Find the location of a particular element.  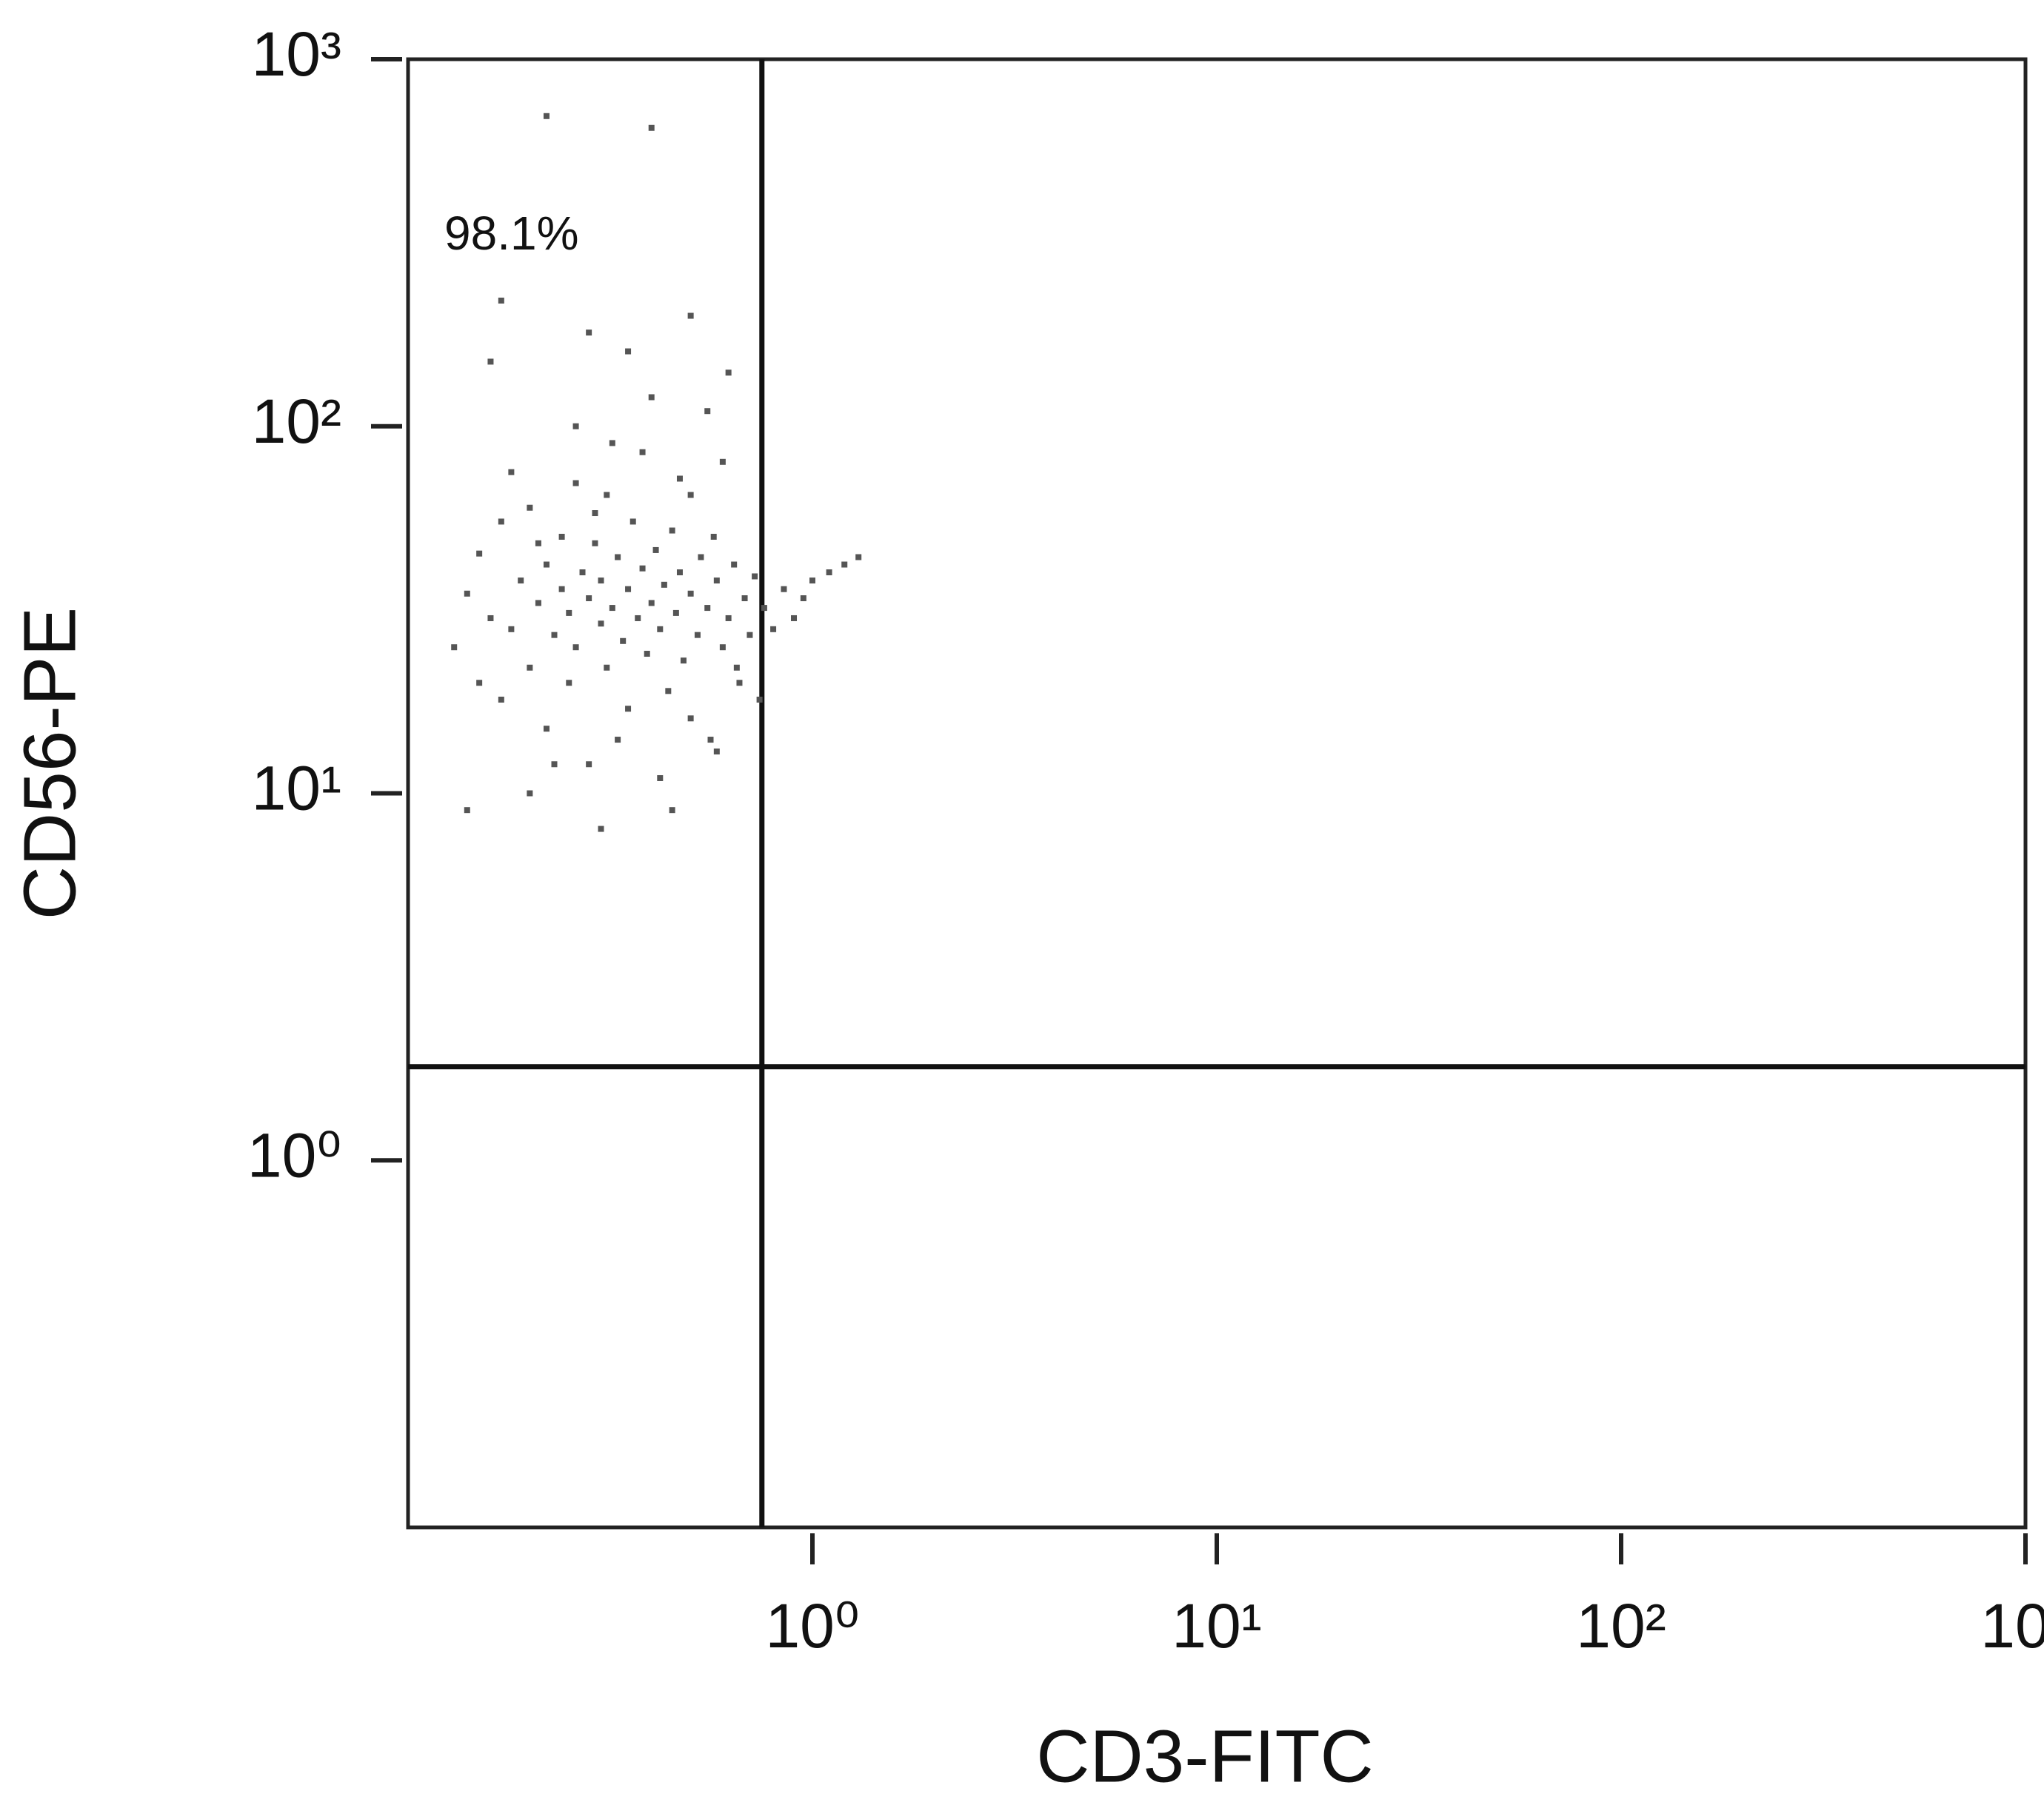

x-tick-label: 10¹ is located at coordinates (1216, 1626).